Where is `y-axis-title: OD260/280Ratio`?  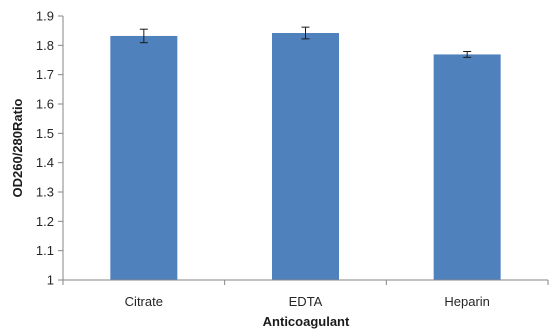 y-axis-title: OD260/280Ratio is located at coordinates (17, 147).